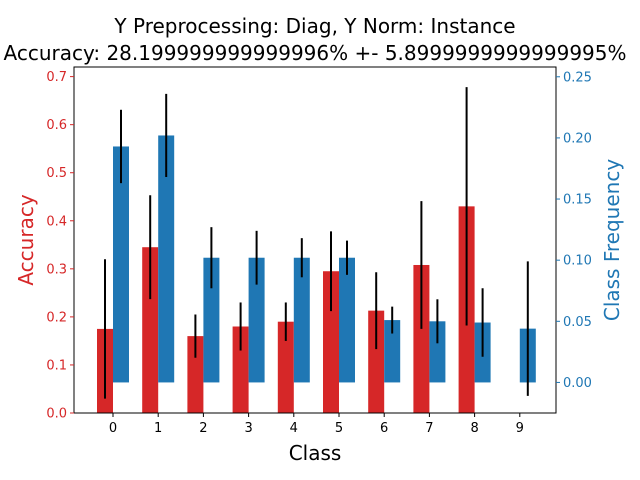 The width and height of the screenshot is (640, 480). I want to click on x-tick-label-5: 5, so click(339, 428).